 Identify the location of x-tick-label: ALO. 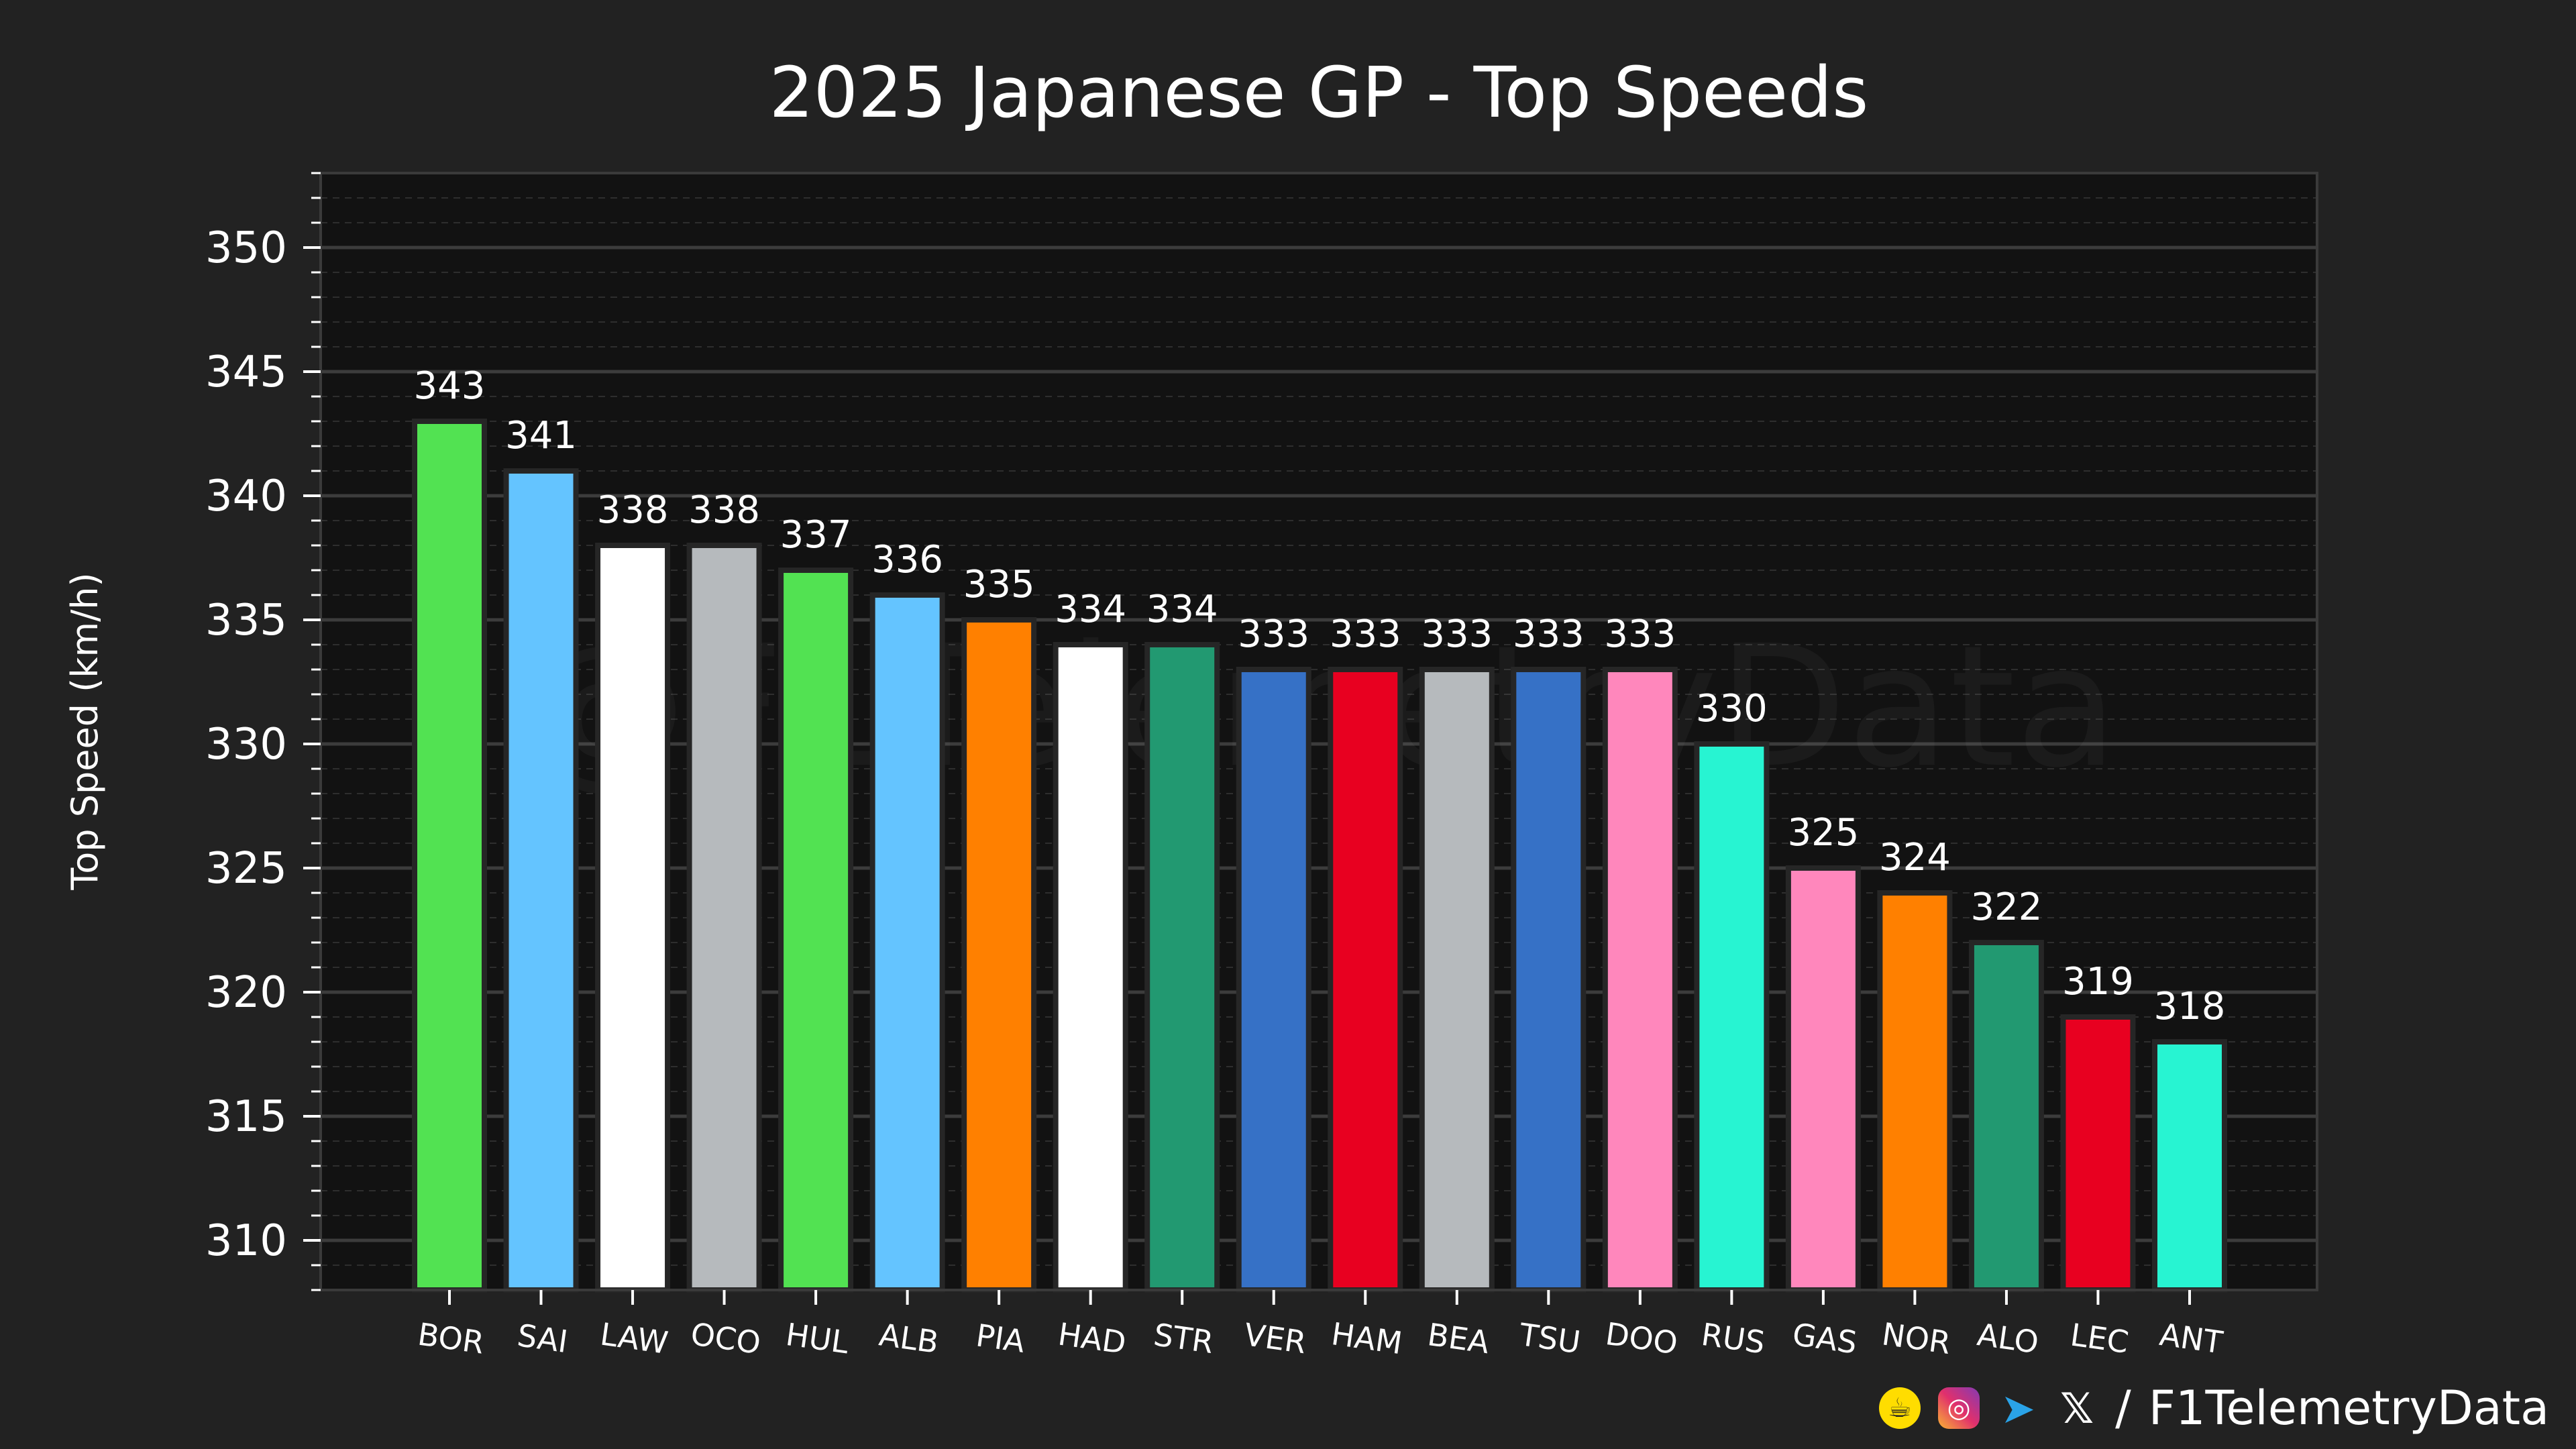
(2008, 1338).